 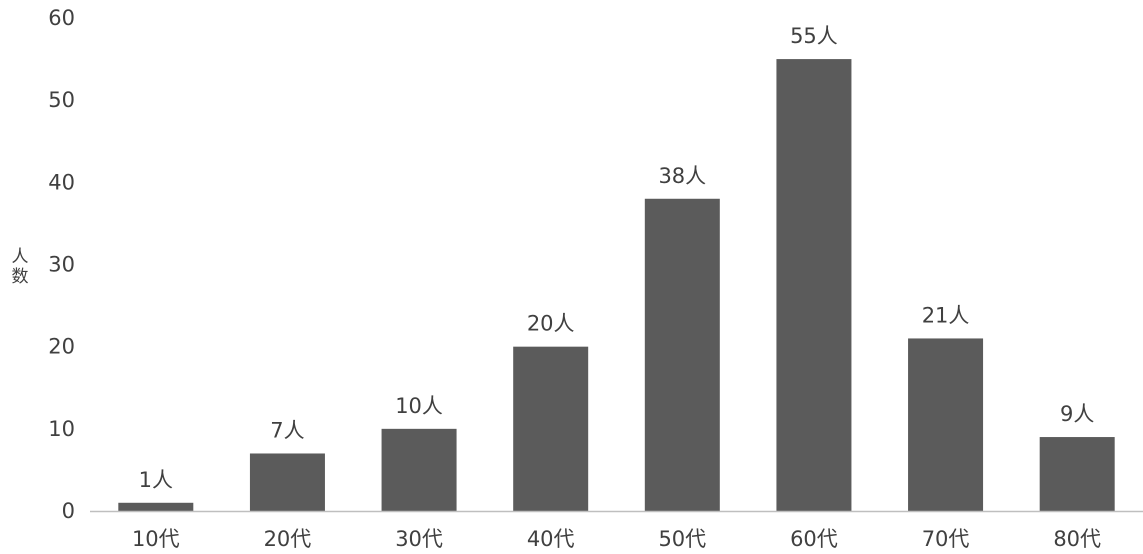 I want to click on data-label: 10人, so click(x=419, y=406).